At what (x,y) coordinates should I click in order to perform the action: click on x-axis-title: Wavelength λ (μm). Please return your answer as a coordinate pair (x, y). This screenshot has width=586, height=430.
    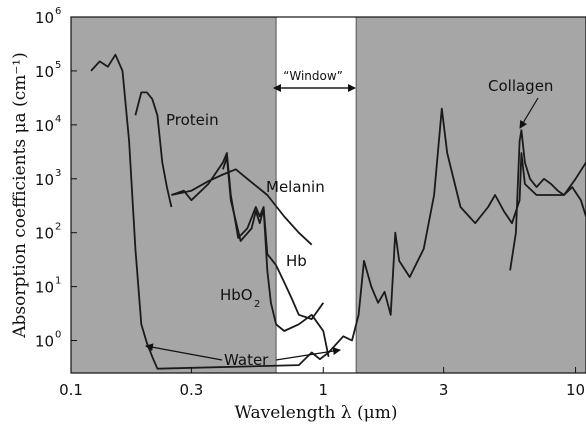
    Looking at the image, I should click on (316, 413).